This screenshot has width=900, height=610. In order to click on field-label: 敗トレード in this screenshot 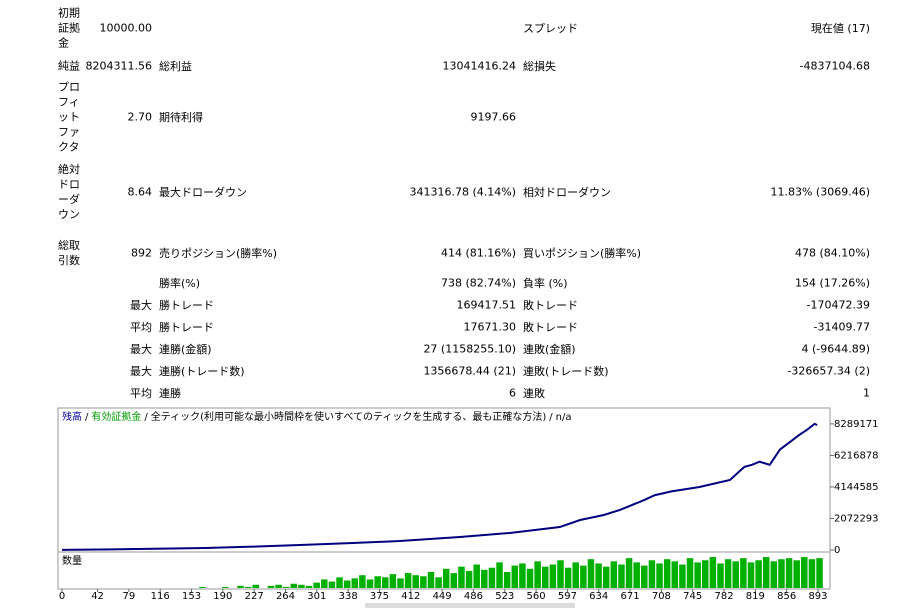, I will do `click(550, 327)`.